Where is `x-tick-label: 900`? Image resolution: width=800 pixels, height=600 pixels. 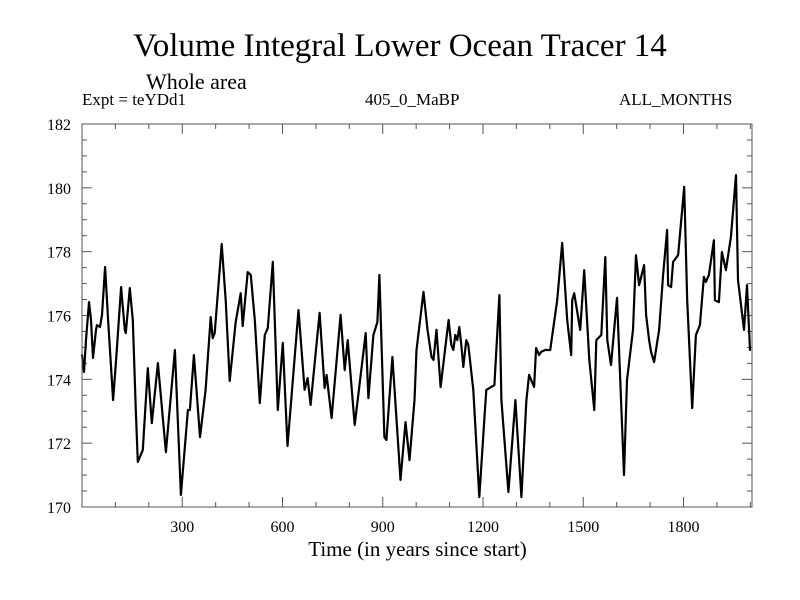
x-tick-label: 900 is located at coordinates (383, 527).